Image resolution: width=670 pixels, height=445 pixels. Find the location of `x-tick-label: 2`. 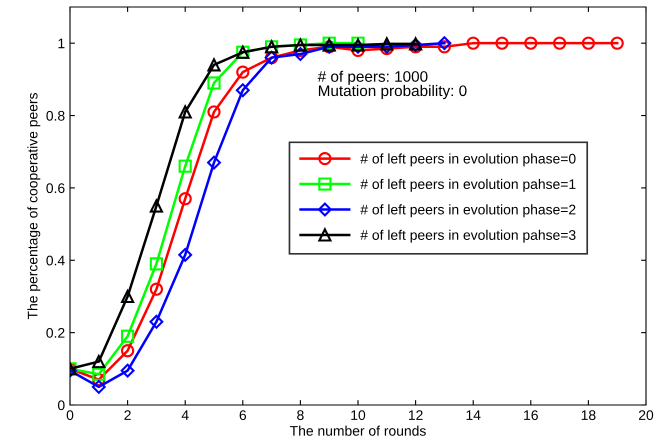

x-tick-label: 2 is located at coordinates (127, 415).